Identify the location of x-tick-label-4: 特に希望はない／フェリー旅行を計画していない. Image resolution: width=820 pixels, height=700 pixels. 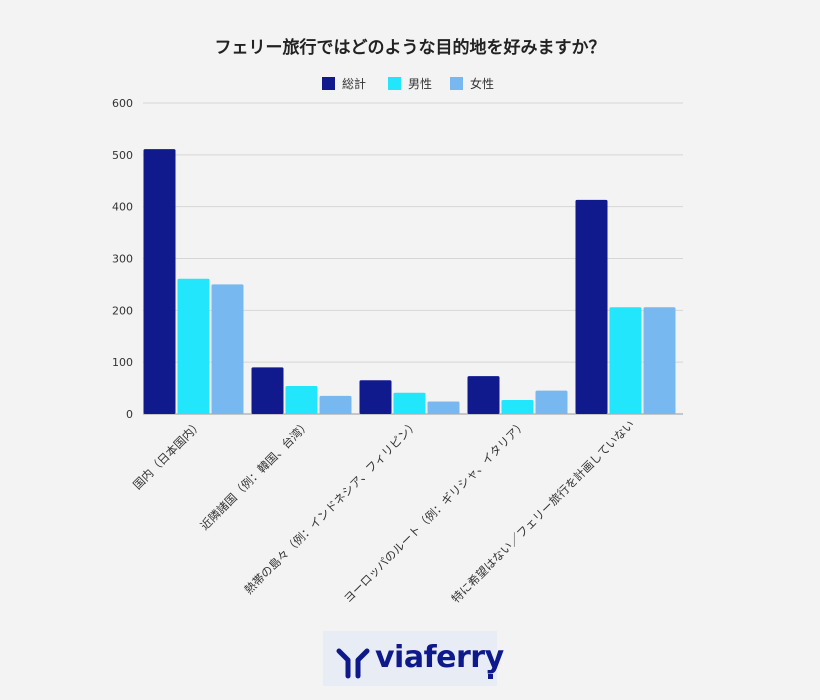
(543, 511).